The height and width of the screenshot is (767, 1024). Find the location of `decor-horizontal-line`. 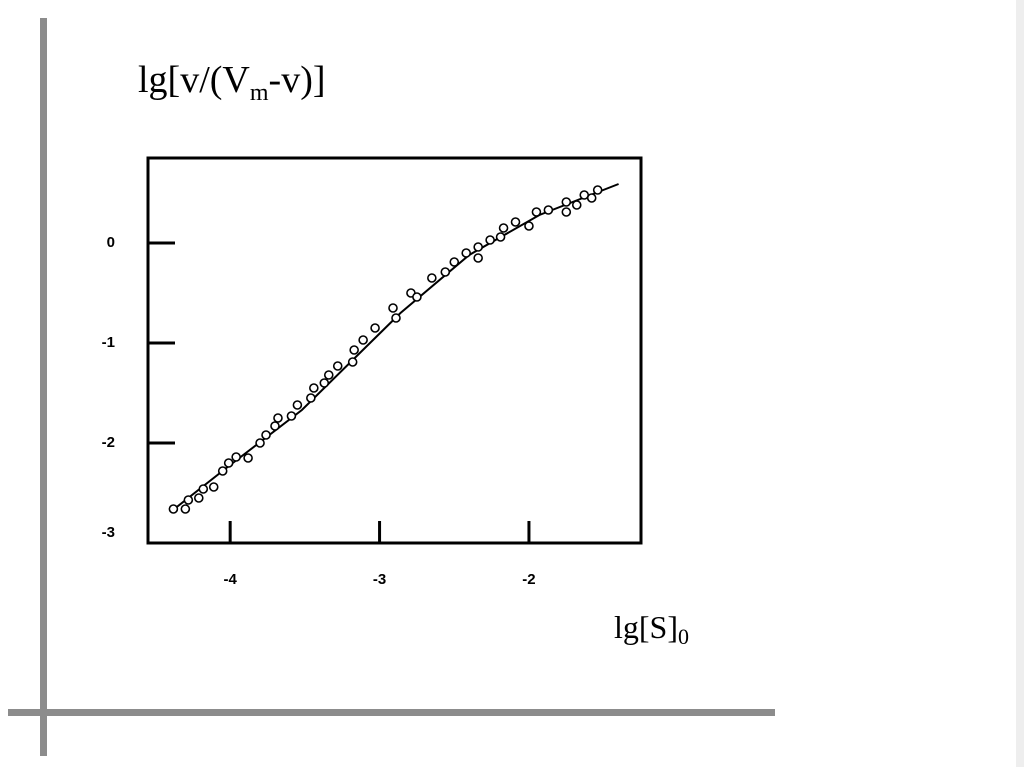

decor-horizontal-line is located at coordinates (391, 712).